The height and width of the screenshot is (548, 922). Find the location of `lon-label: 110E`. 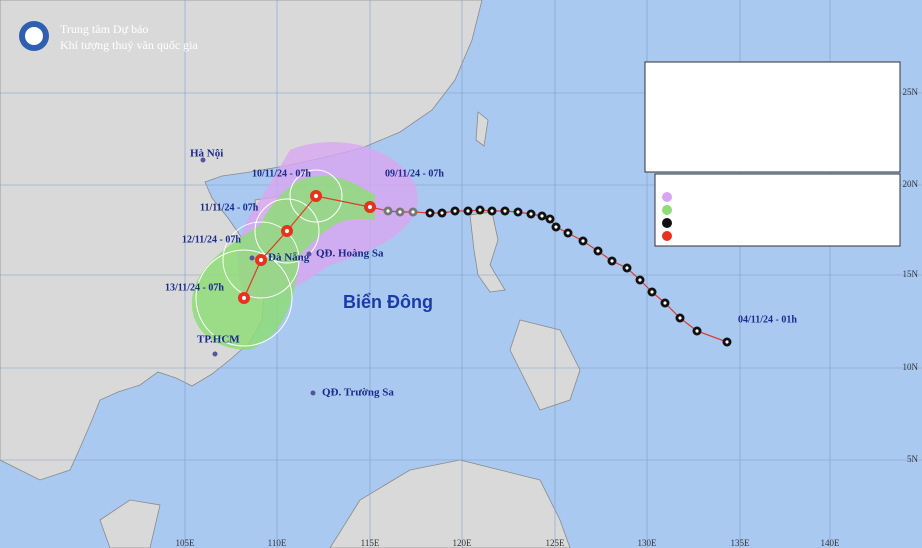

lon-label: 110E is located at coordinates (277, 543).